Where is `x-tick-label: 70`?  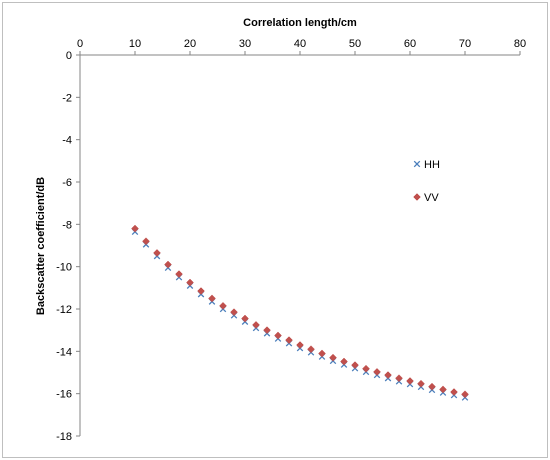 x-tick-label: 70 is located at coordinates (465, 44).